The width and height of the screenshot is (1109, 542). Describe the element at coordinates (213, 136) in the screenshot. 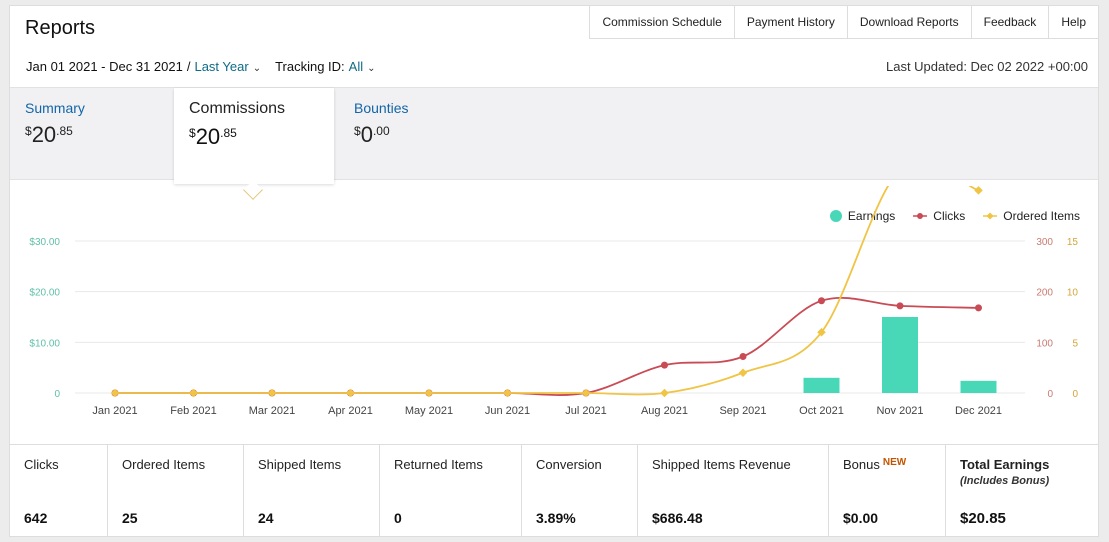

I see `tab-commissions-amount: $20.85` at that location.